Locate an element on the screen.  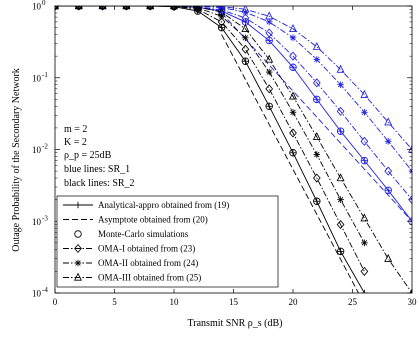
legend-entry: OMA-I obtained from (23) is located at coordinates (129, 249).